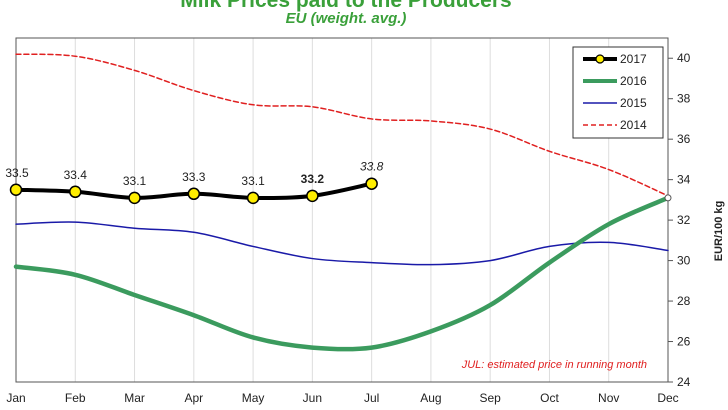 Image resolution: width=728 pixels, height=410 pixels. Describe the element at coordinates (684, 99) in the screenshot. I see `y-tick-38: 38` at that location.